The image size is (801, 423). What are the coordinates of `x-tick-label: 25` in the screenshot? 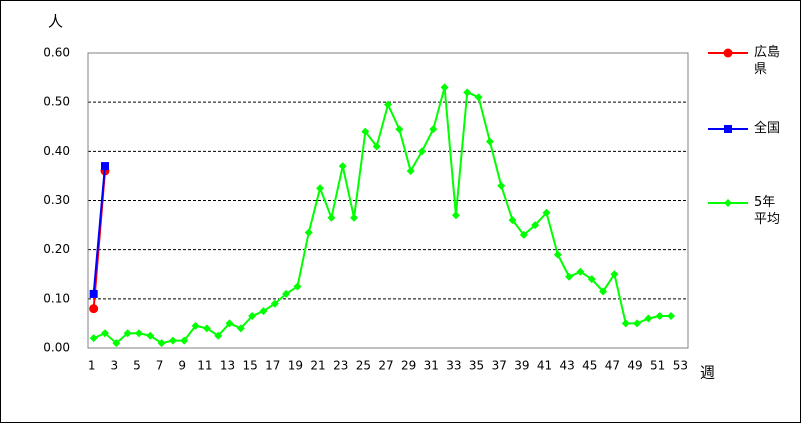 It's located at (363, 366).